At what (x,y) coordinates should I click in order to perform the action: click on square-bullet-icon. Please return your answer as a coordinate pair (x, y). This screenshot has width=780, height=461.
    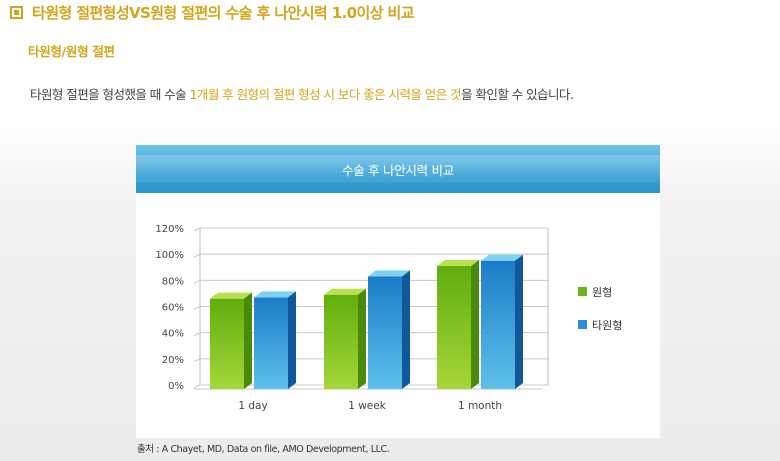
    Looking at the image, I should click on (16, 12).